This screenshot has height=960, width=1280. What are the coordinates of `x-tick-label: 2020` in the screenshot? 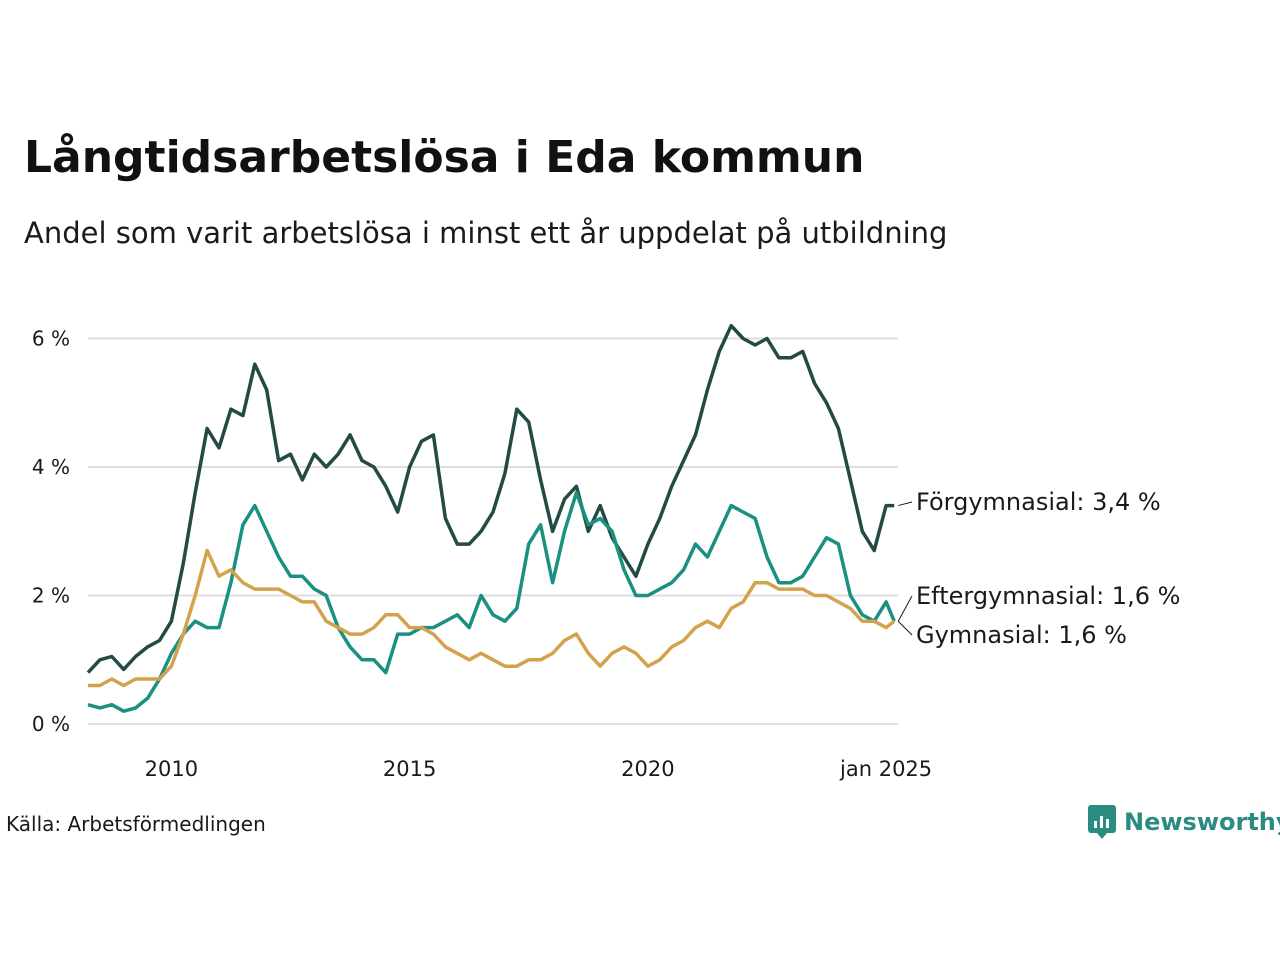 It's located at (647, 769).